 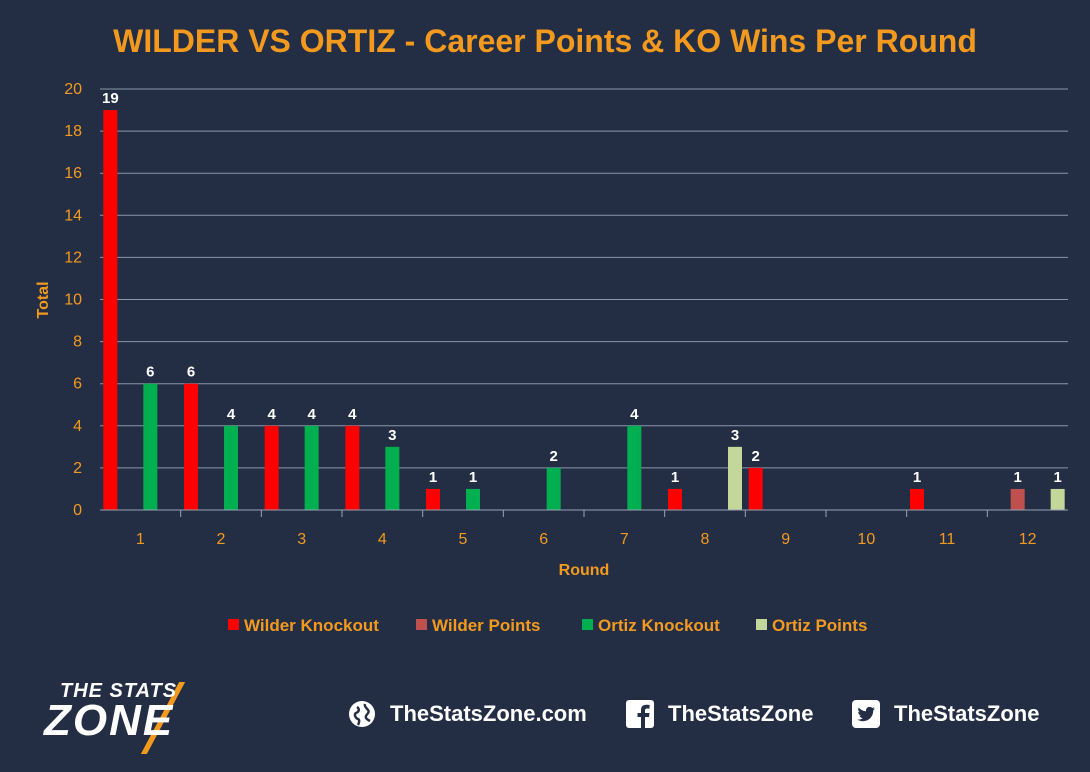 What do you see at coordinates (947, 539) in the screenshot?
I see `x-tick-label: 11` at bounding box center [947, 539].